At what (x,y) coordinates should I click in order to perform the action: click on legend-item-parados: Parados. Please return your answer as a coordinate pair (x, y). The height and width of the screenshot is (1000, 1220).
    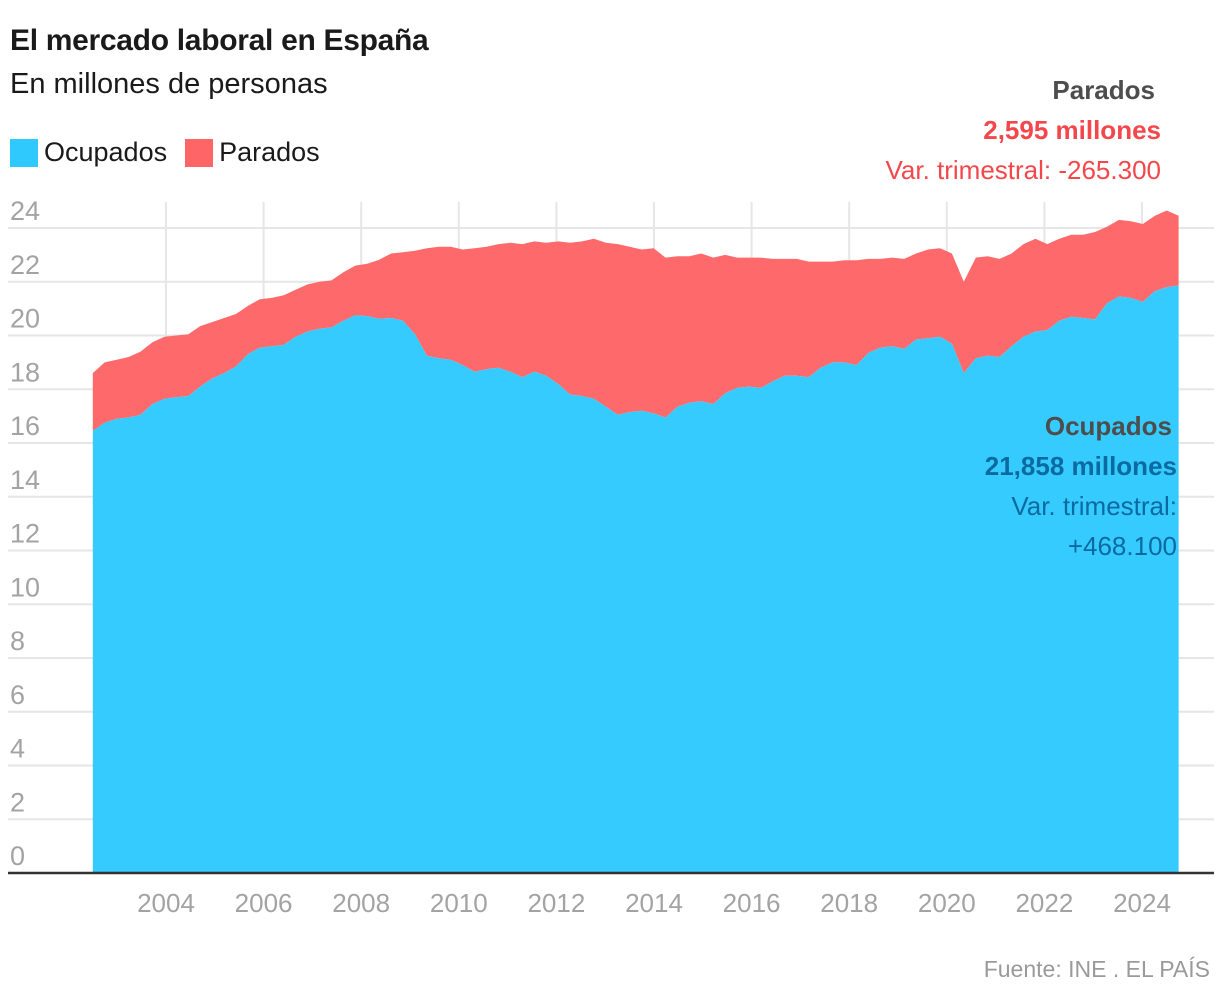
    Looking at the image, I should click on (252, 152).